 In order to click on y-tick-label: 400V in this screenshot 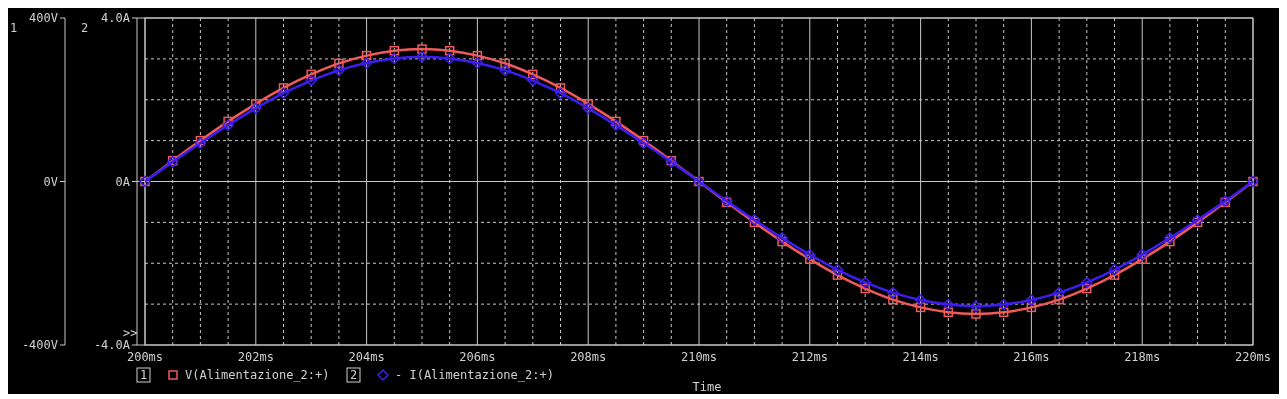, I will do `click(43, 18)`.